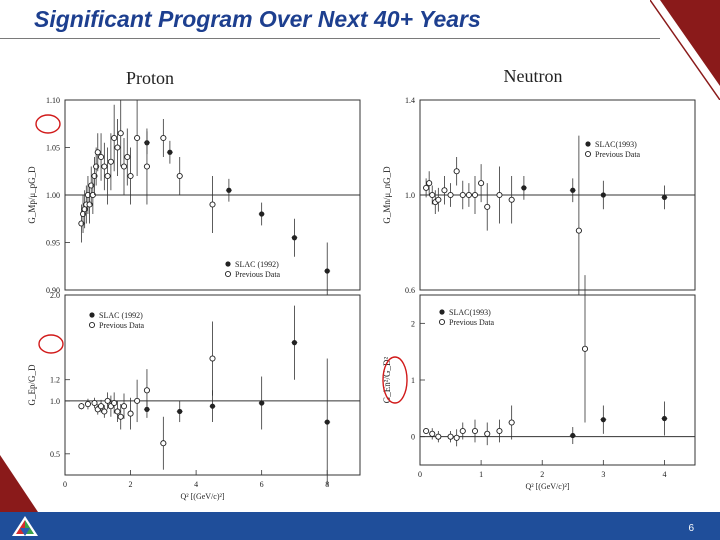 Image resolution: width=720 pixels, height=540 pixels. What do you see at coordinates (588, 154) in the screenshot?
I see `neutron_gm-legend-marker-open` at bounding box center [588, 154].